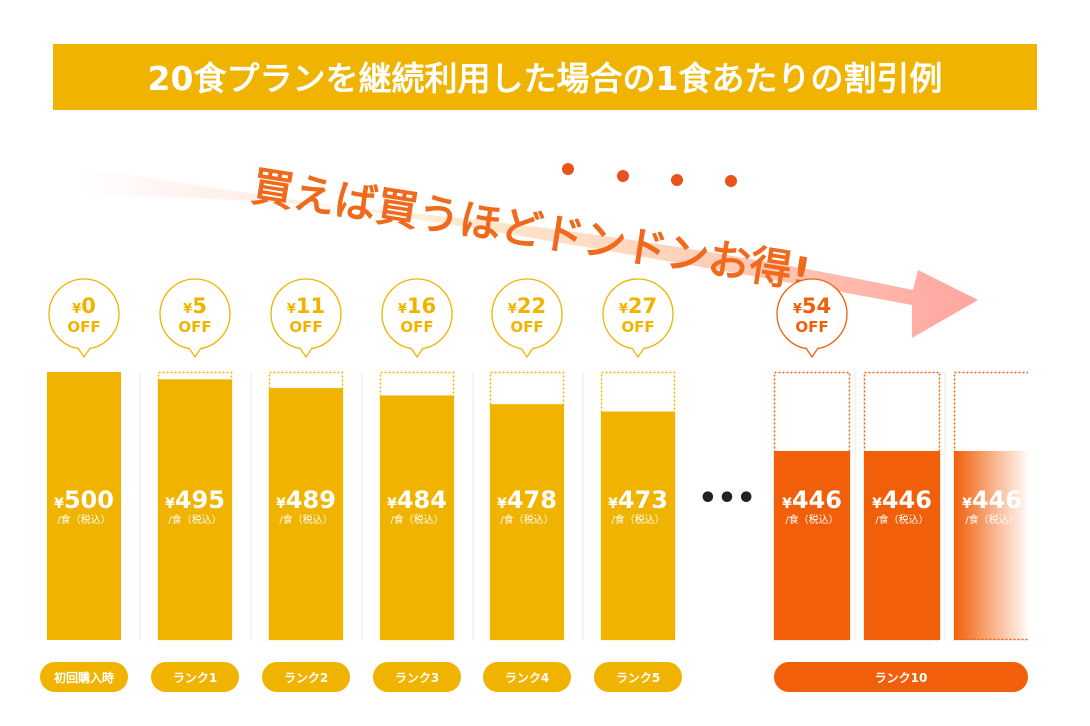  Describe the element at coordinates (417, 500) in the screenshot. I see `bar-price-label: ¥484` at that location.